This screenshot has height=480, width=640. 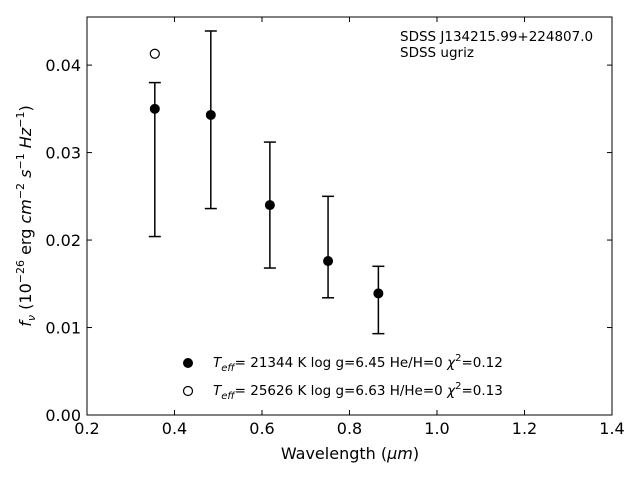 What do you see at coordinates (349, 428) in the screenshot?
I see `x-tick-label: 0.8` at bounding box center [349, 428].